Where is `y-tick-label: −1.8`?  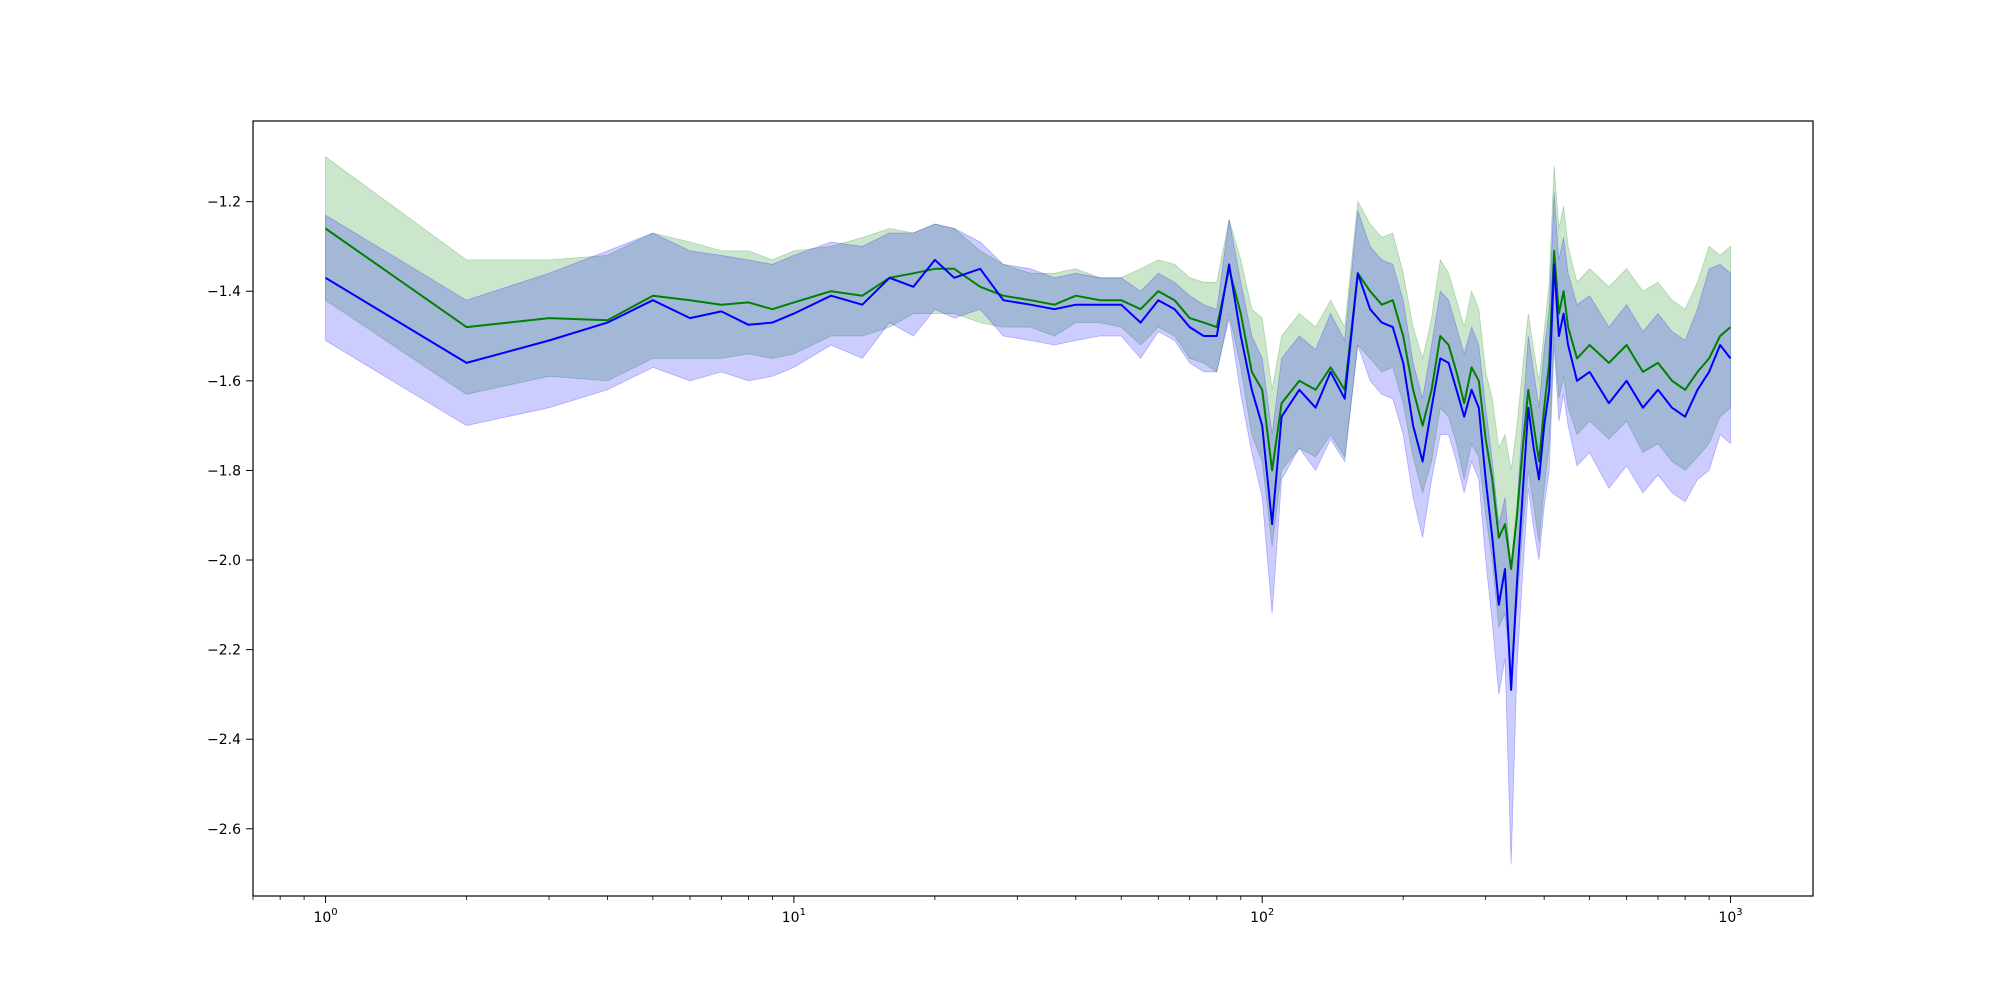
y-tick-label: −1.8 is located at coordinates (224, 471).